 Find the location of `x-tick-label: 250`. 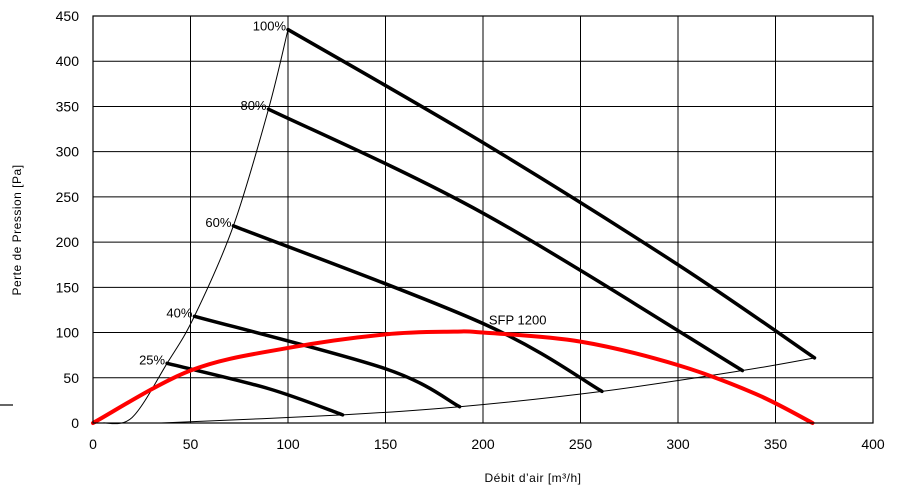

x-tick-label: 250 is located at coordinates (581, 444).